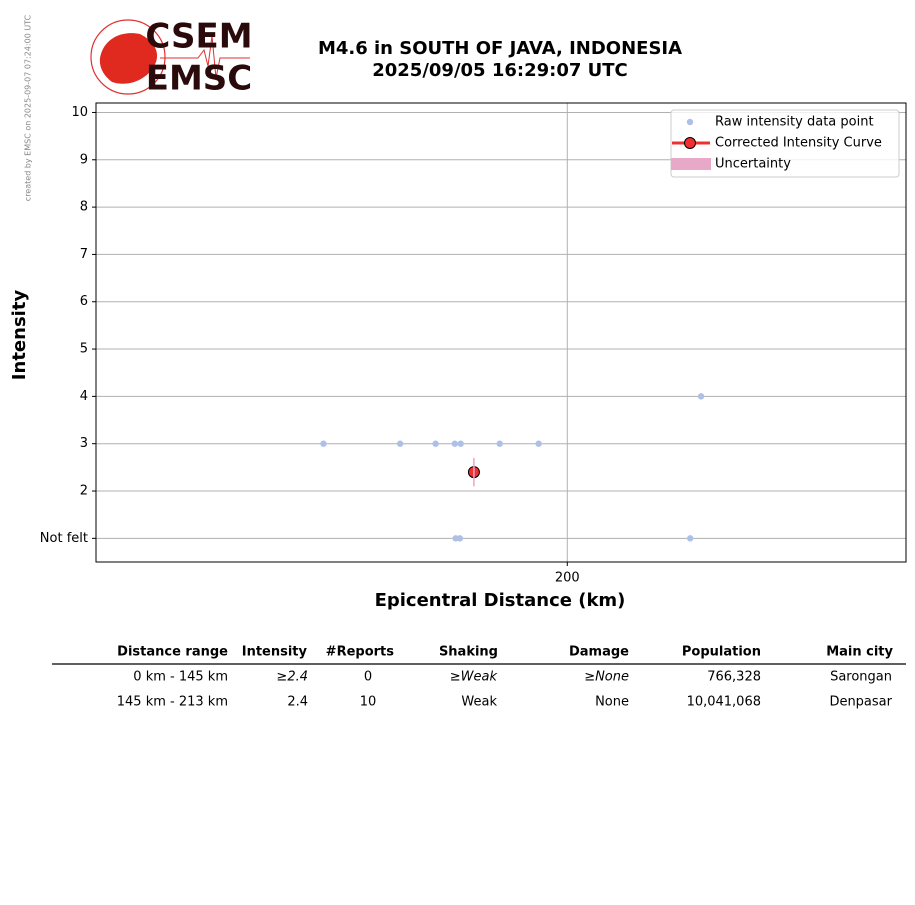 This screenshot has width=915, height=905. What do you see at coordinates (860, 702) in the screenshot?
I see `table-cell: Denpasar` at bounding box center [860, 702].